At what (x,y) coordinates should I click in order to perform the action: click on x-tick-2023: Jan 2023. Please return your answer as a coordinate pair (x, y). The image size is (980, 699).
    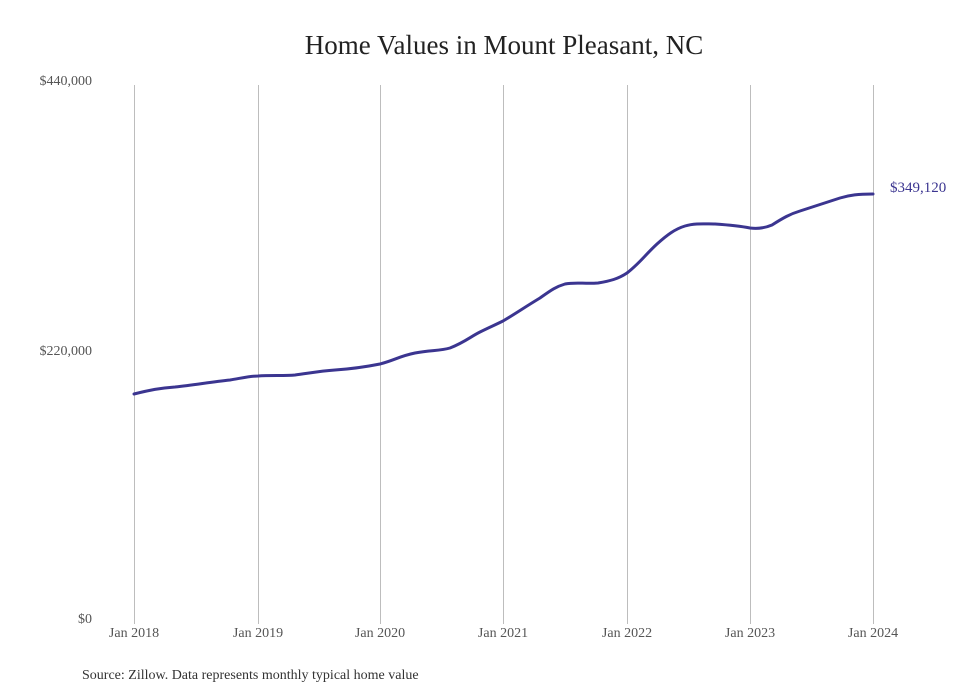
    Looking at the image, I should click on (750, 633).